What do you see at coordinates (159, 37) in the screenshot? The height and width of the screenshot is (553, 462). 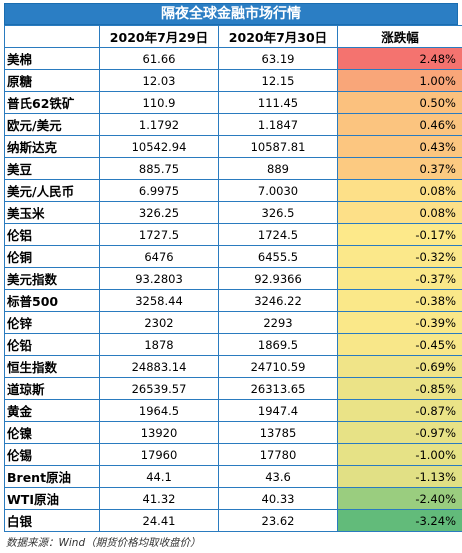 I see `column-header-date1: 2020年7月29日` at bounding box center [159, 37].